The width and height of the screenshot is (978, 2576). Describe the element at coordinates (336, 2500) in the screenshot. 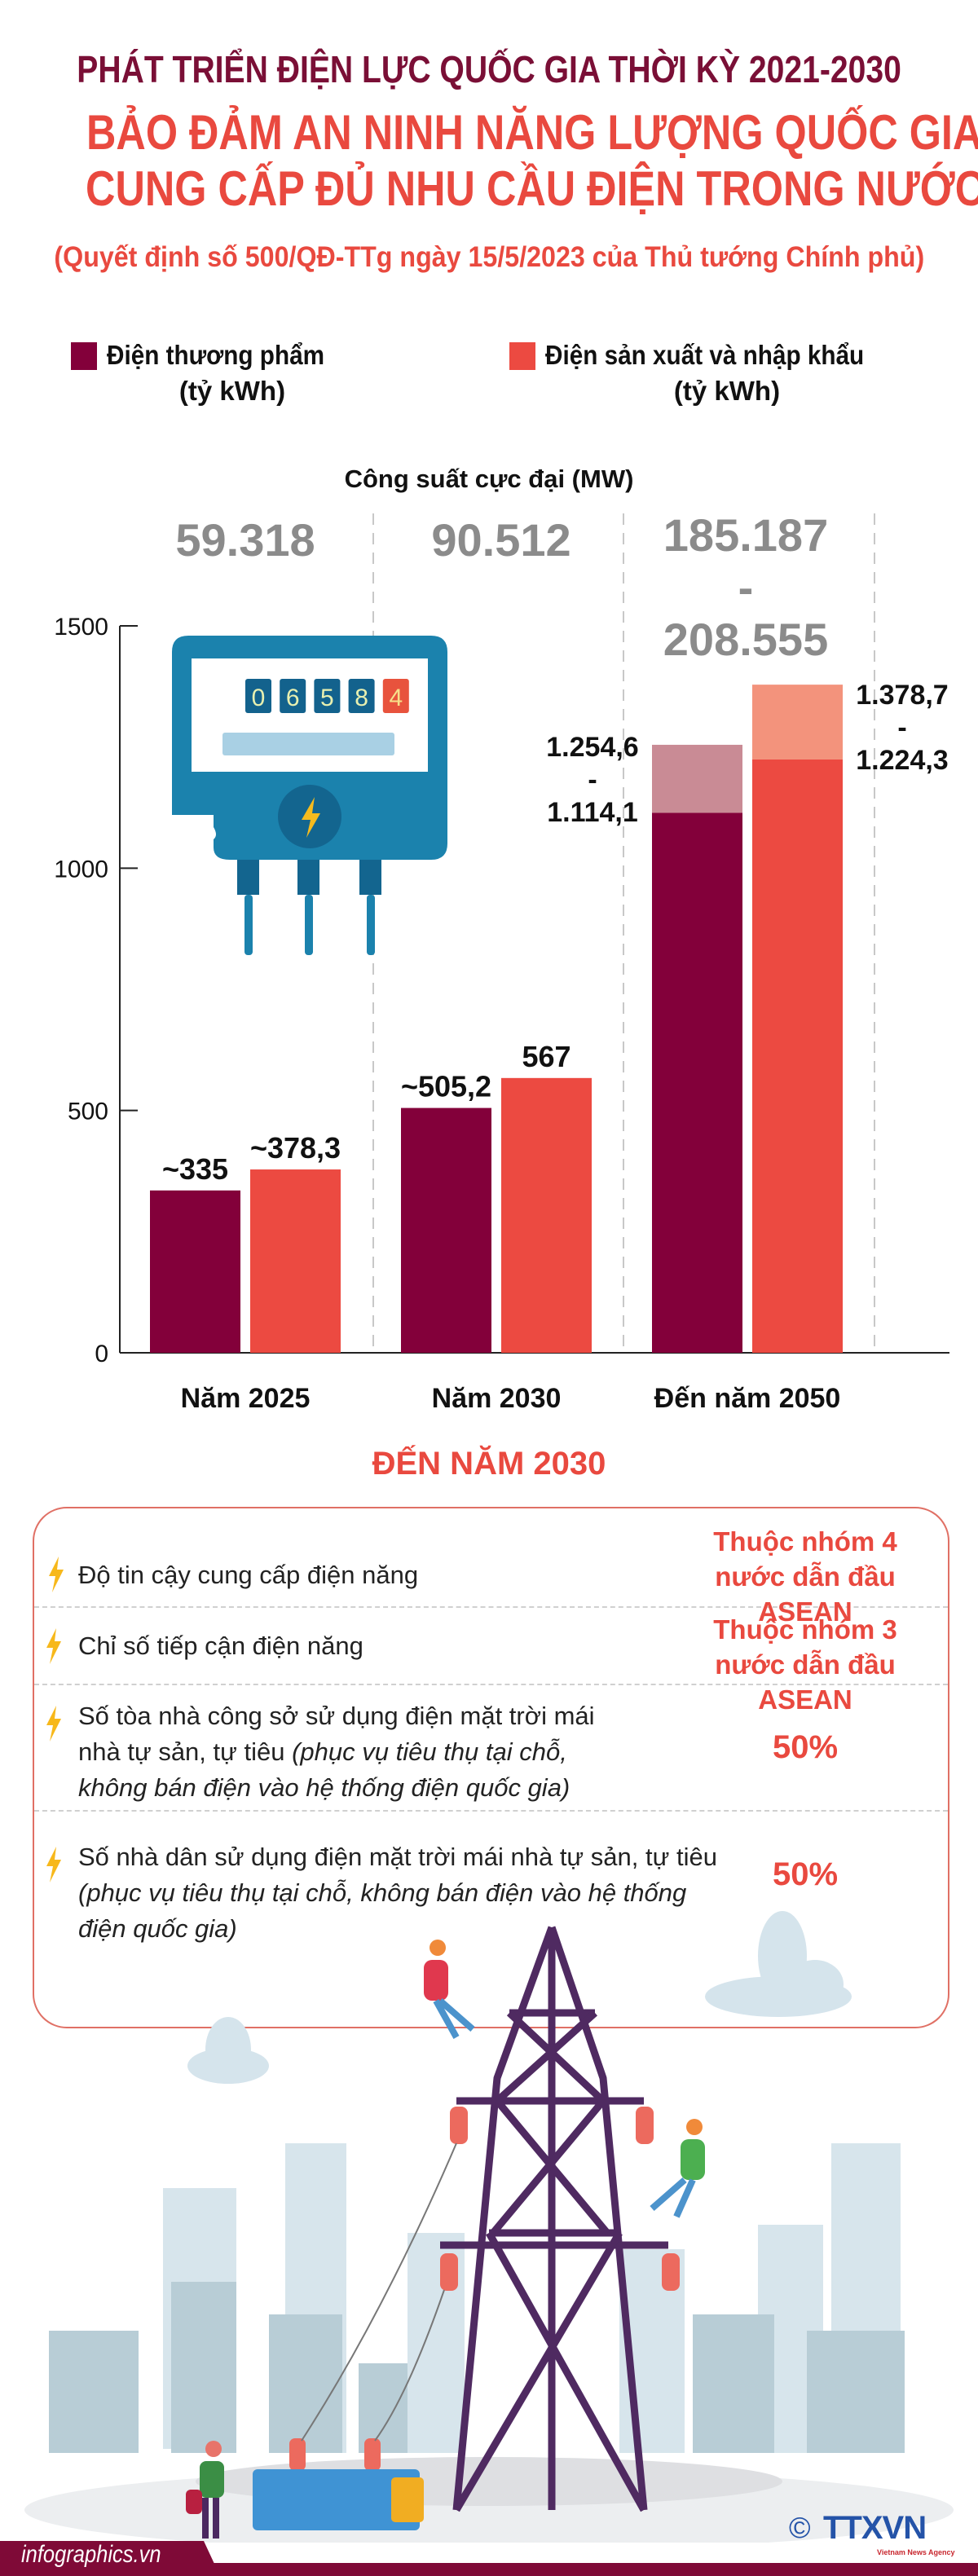

I see `transformer` at that location.